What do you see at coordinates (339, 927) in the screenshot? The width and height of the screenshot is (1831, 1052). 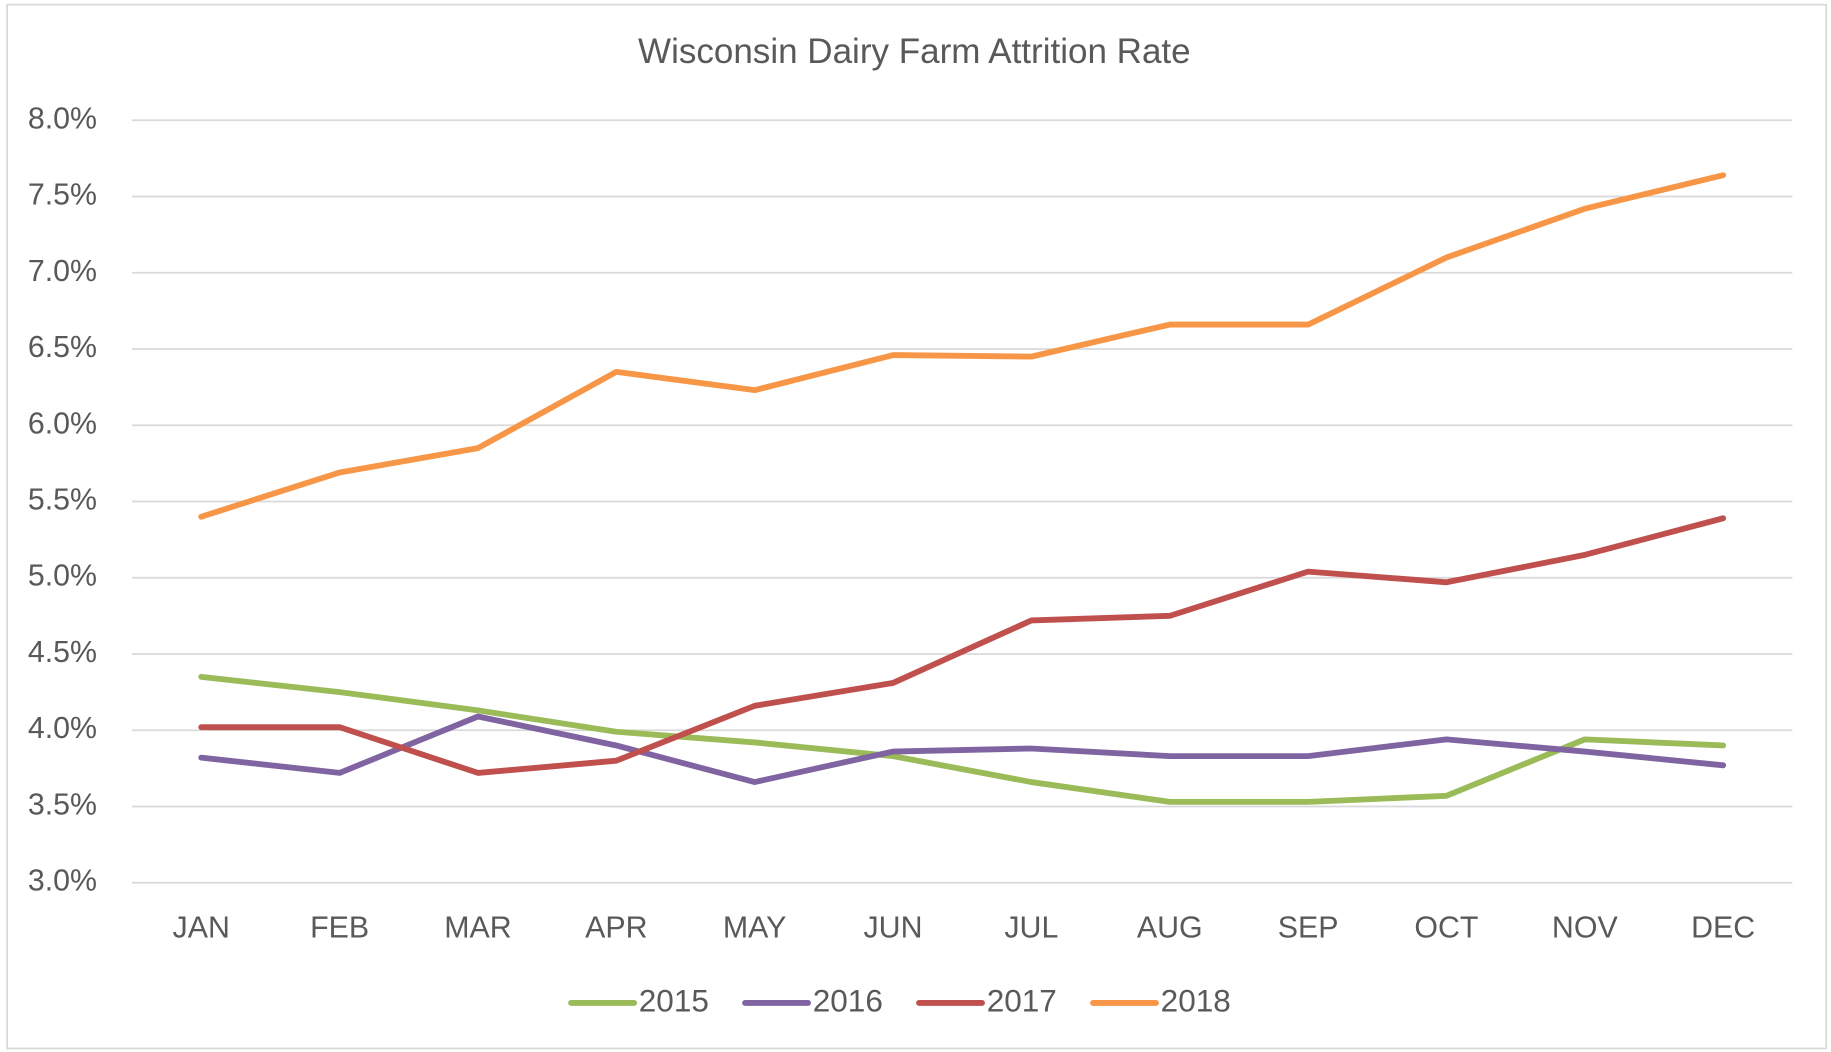 I see `x-tick-label: FEB` at bounding box center [339, 927].